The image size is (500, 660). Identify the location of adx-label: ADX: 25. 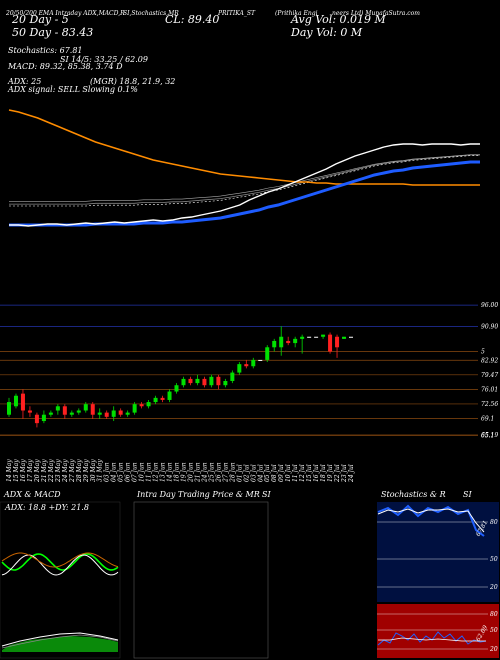
(24, 81).